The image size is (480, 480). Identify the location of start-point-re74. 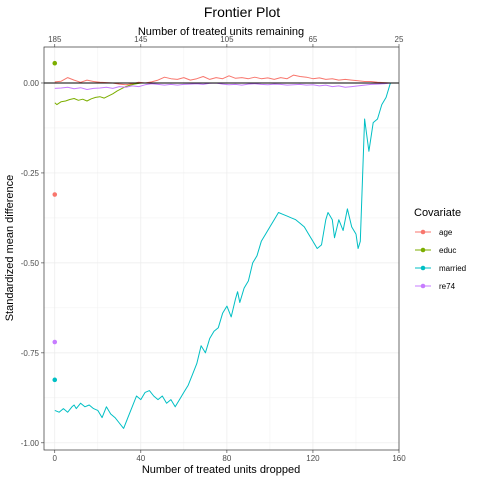
(55, 342).